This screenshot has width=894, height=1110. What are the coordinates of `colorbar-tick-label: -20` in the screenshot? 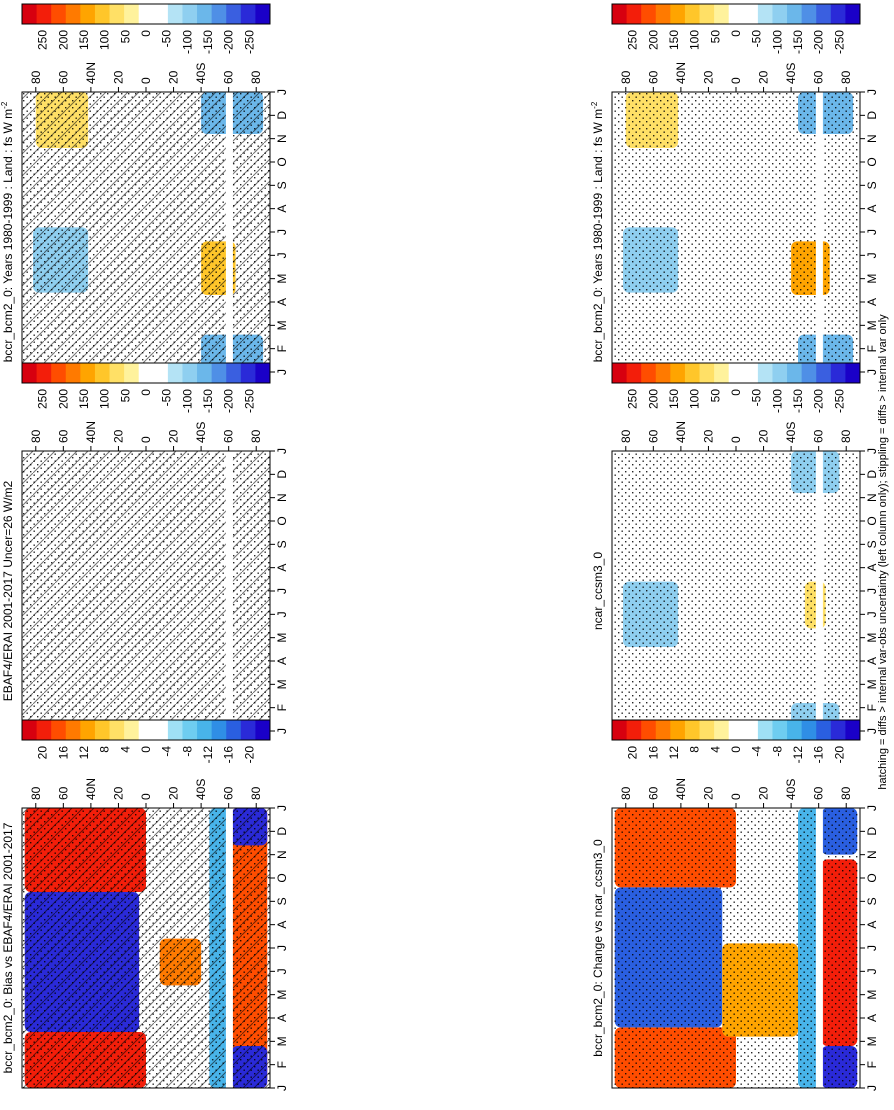 It's located at (249, 755).